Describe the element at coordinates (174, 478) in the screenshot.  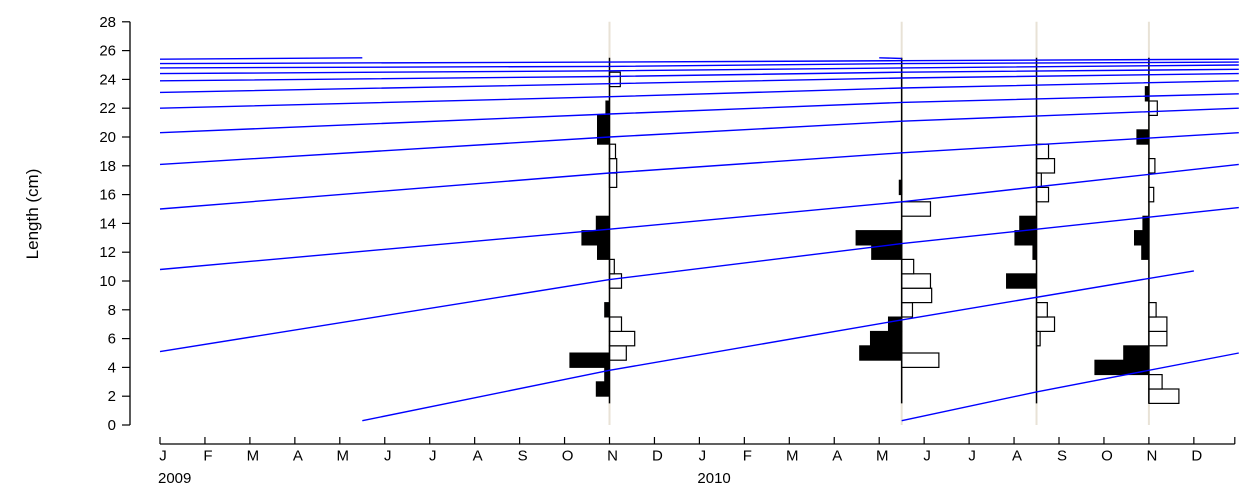
I see `year-label: 2009` at that location.